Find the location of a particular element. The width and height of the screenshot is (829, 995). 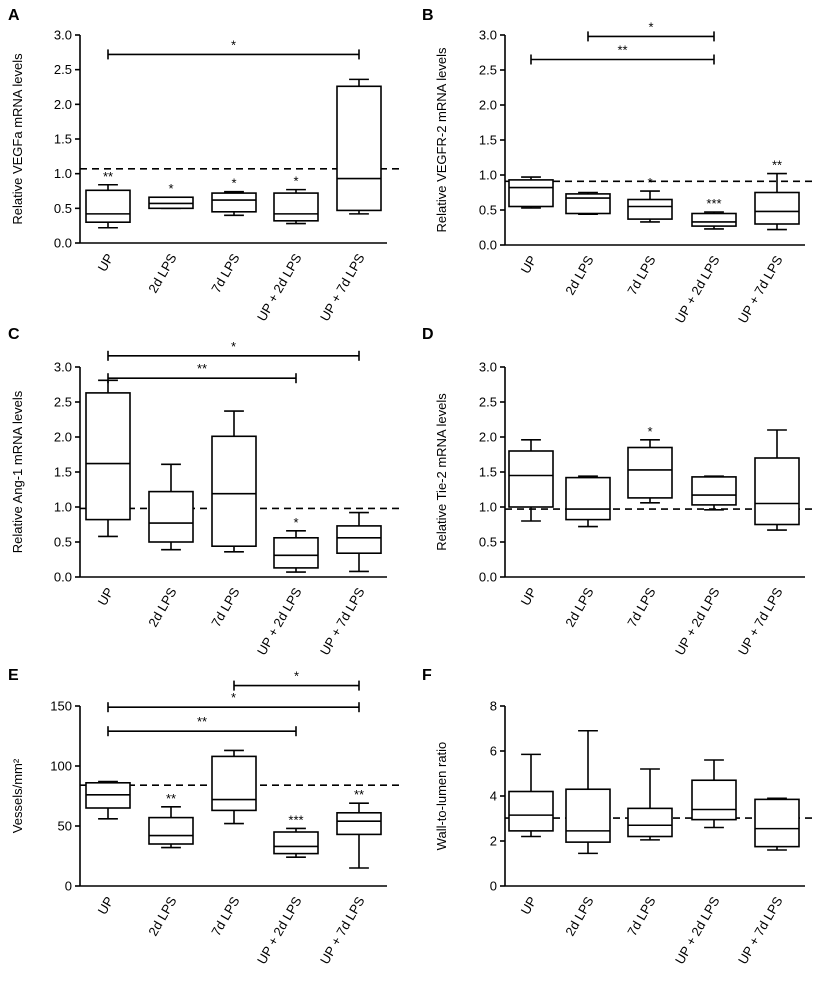

panel-label: F is located at coordinates (427, 675).